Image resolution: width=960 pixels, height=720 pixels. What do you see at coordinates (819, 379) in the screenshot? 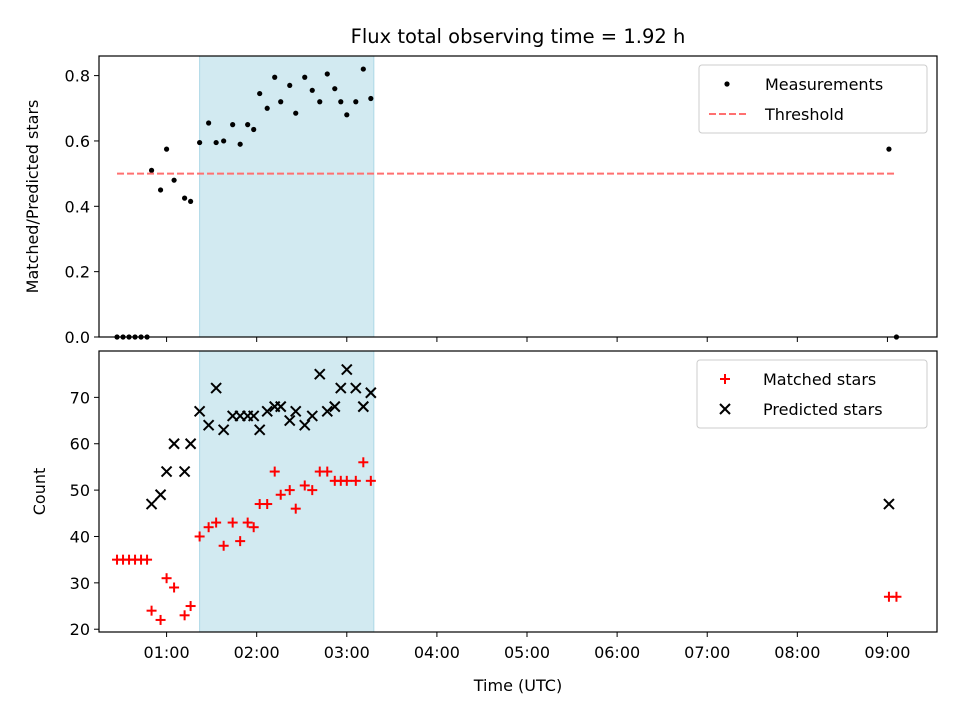
I see `legend-label: Matched stars` at bounding box center [819, 379].